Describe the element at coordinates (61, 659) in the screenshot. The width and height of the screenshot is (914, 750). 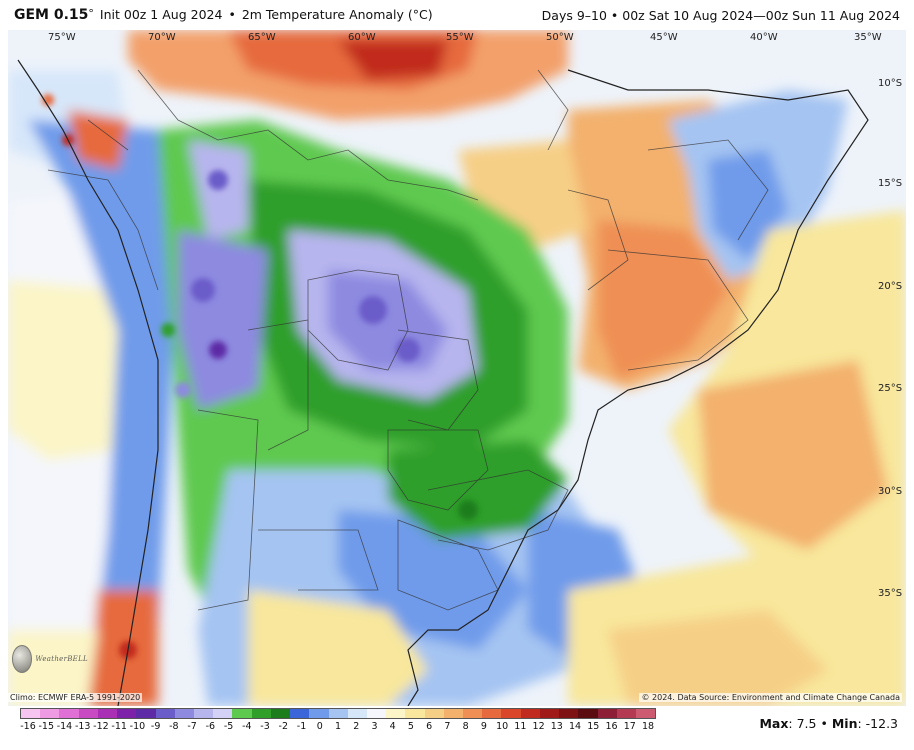
I see `logo-text: WeatherBELL` at that location.